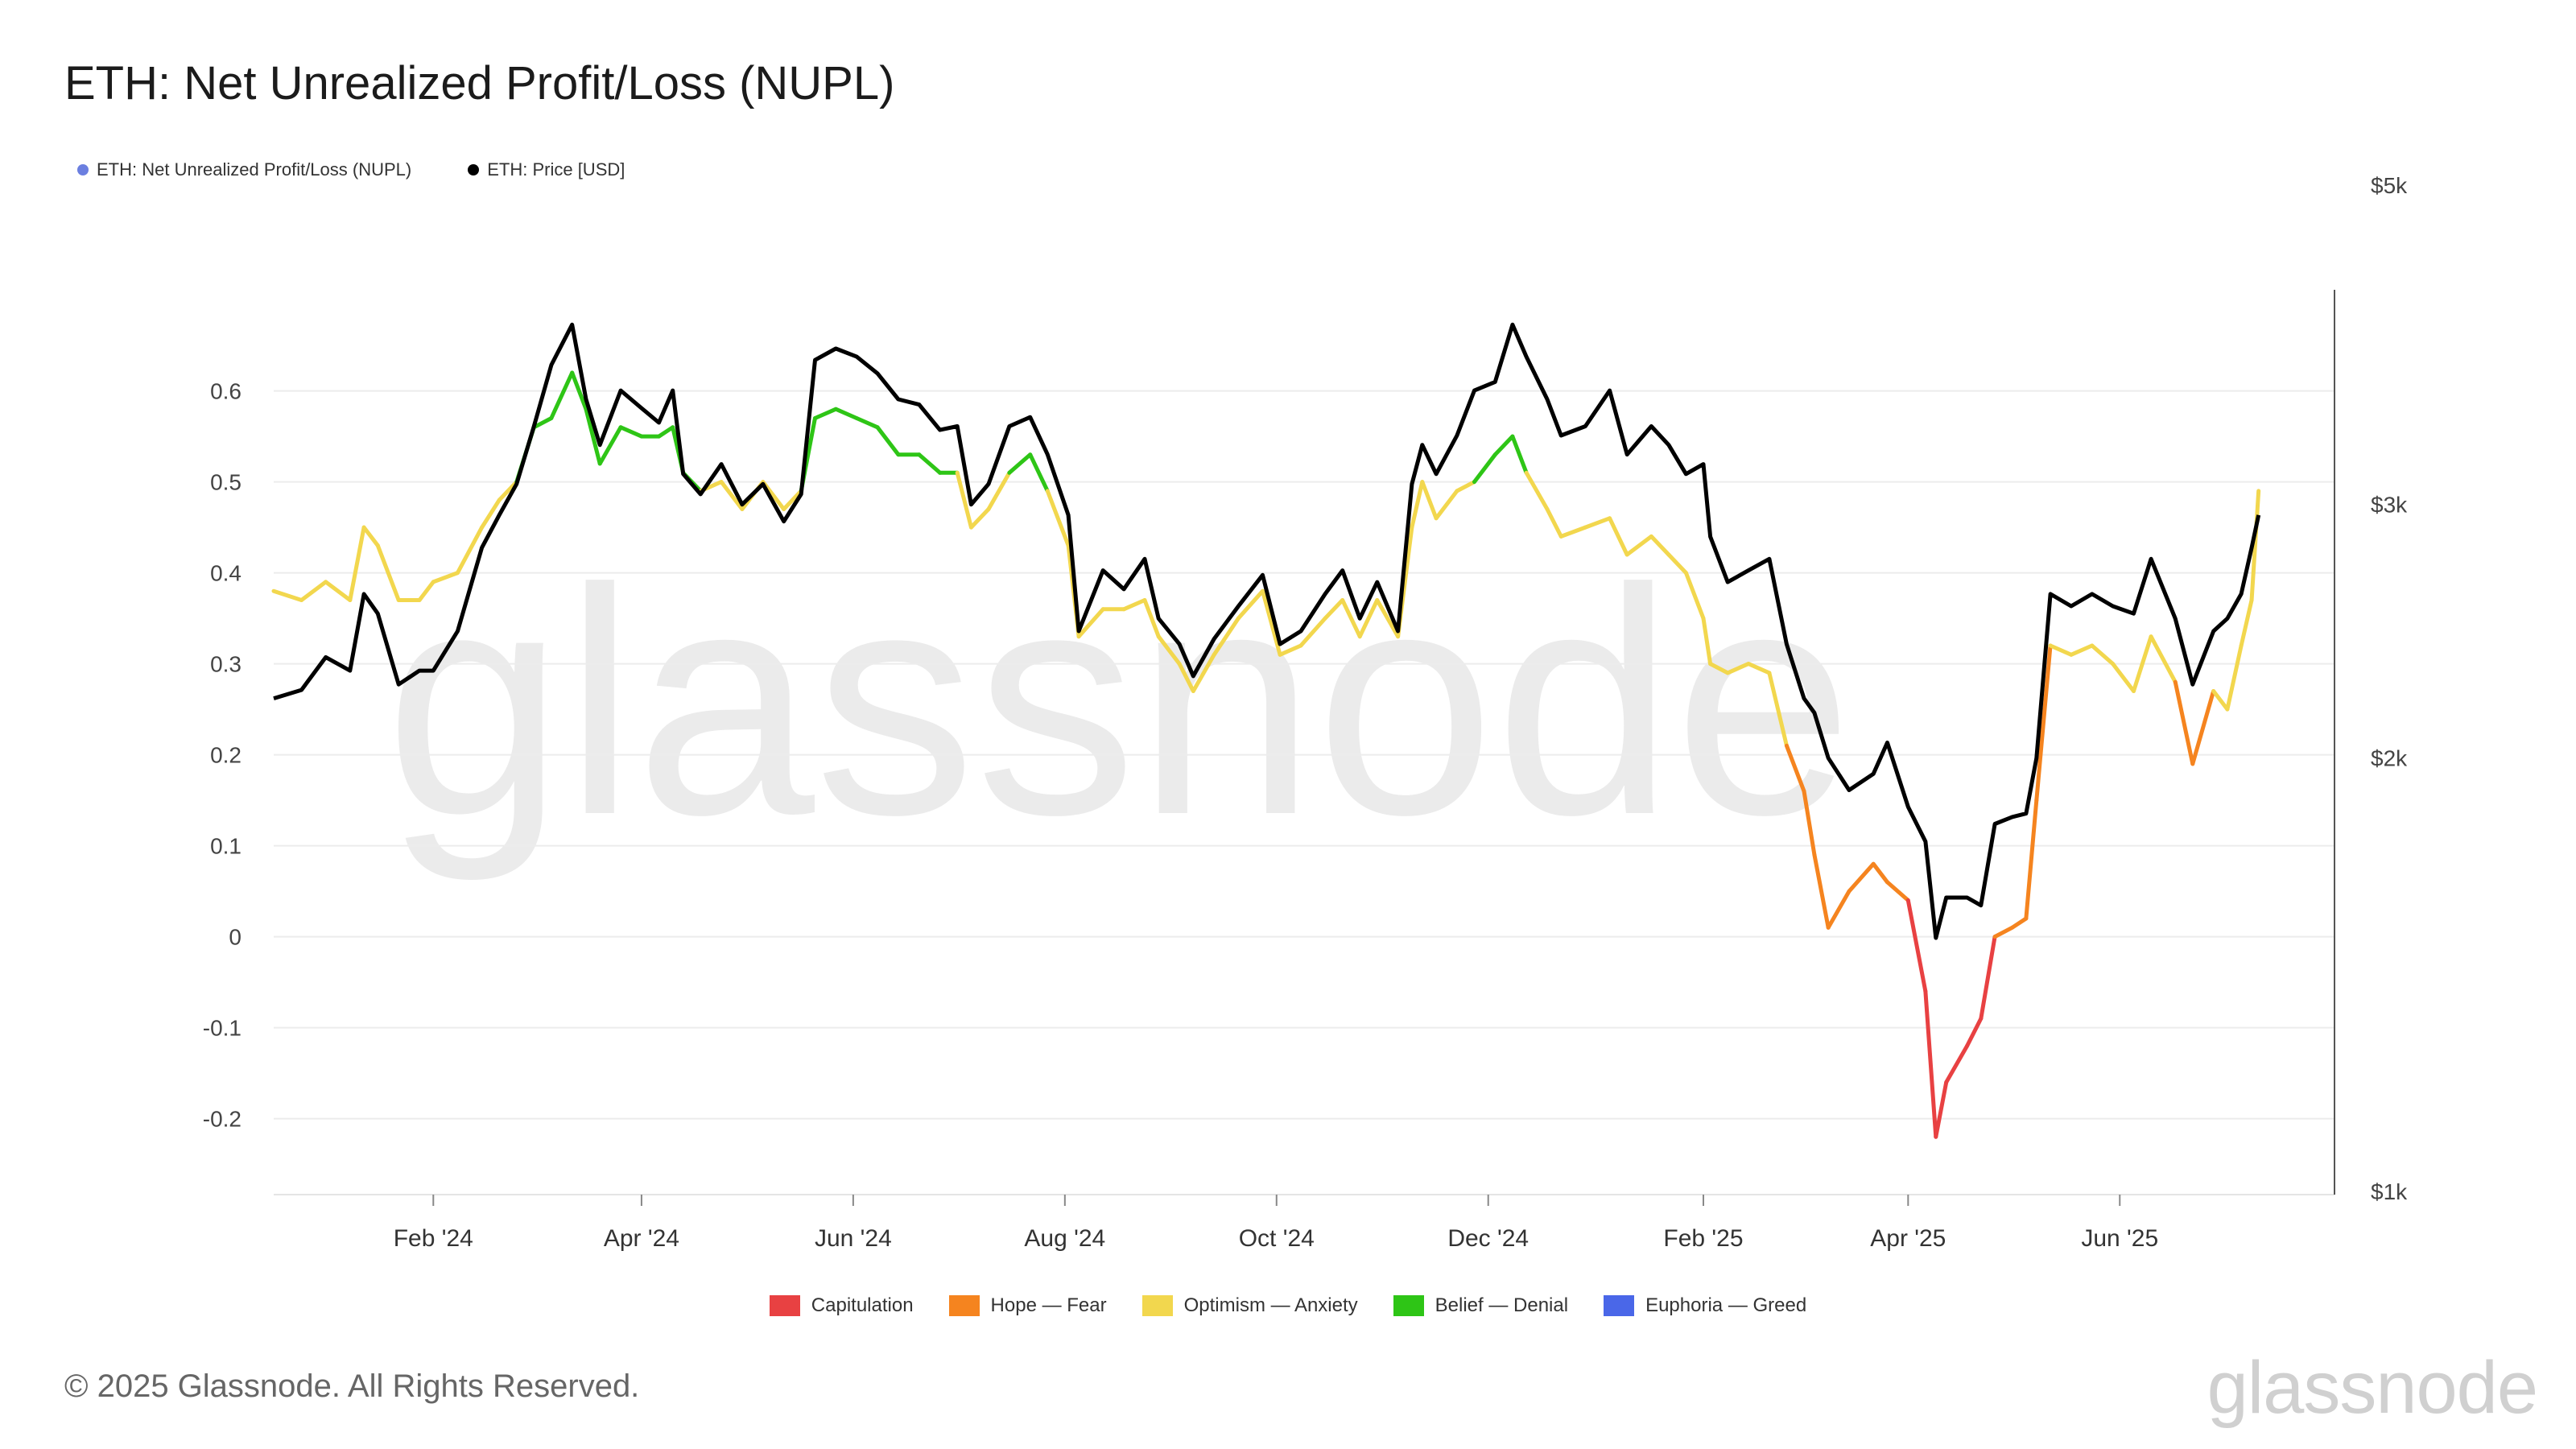 Image resolution: width=2576 pixels, height=1449 pixels. I want to click on zone-label-optimism-anxiety: Optimism — Anxiety, so click(1270, 1305).